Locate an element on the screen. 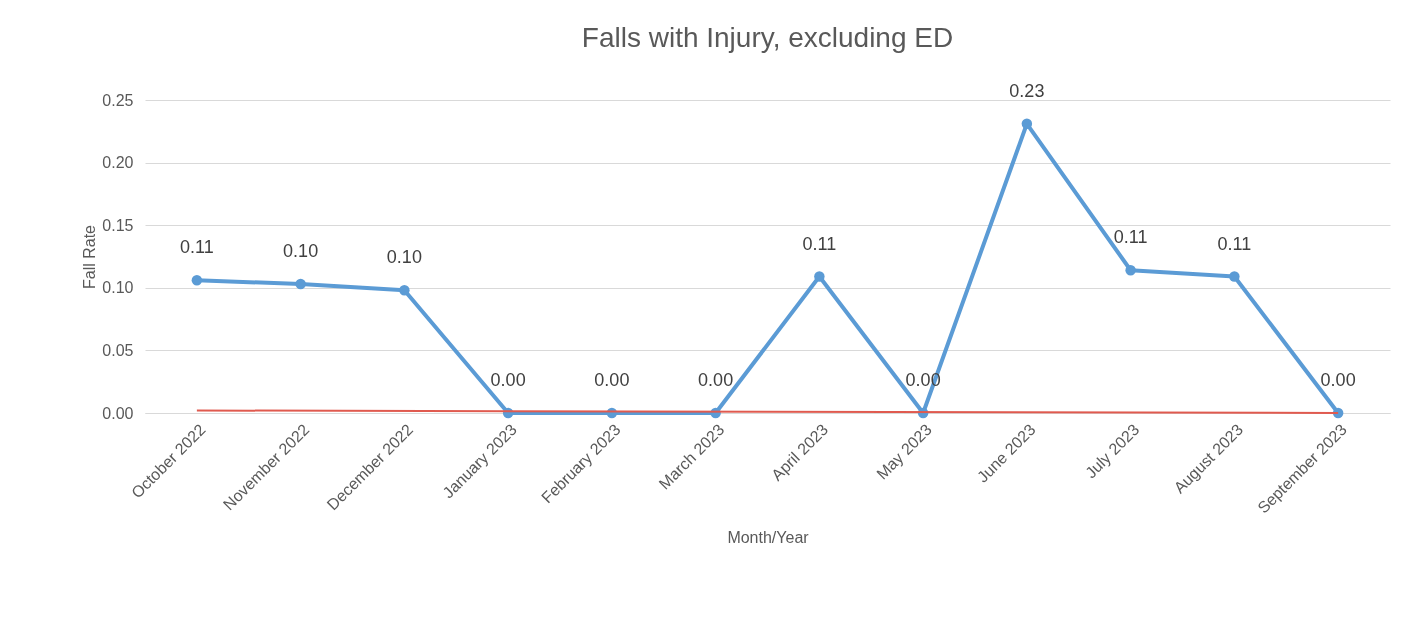  y-tick-label: 0.05 is located at coordinates (118, 350).